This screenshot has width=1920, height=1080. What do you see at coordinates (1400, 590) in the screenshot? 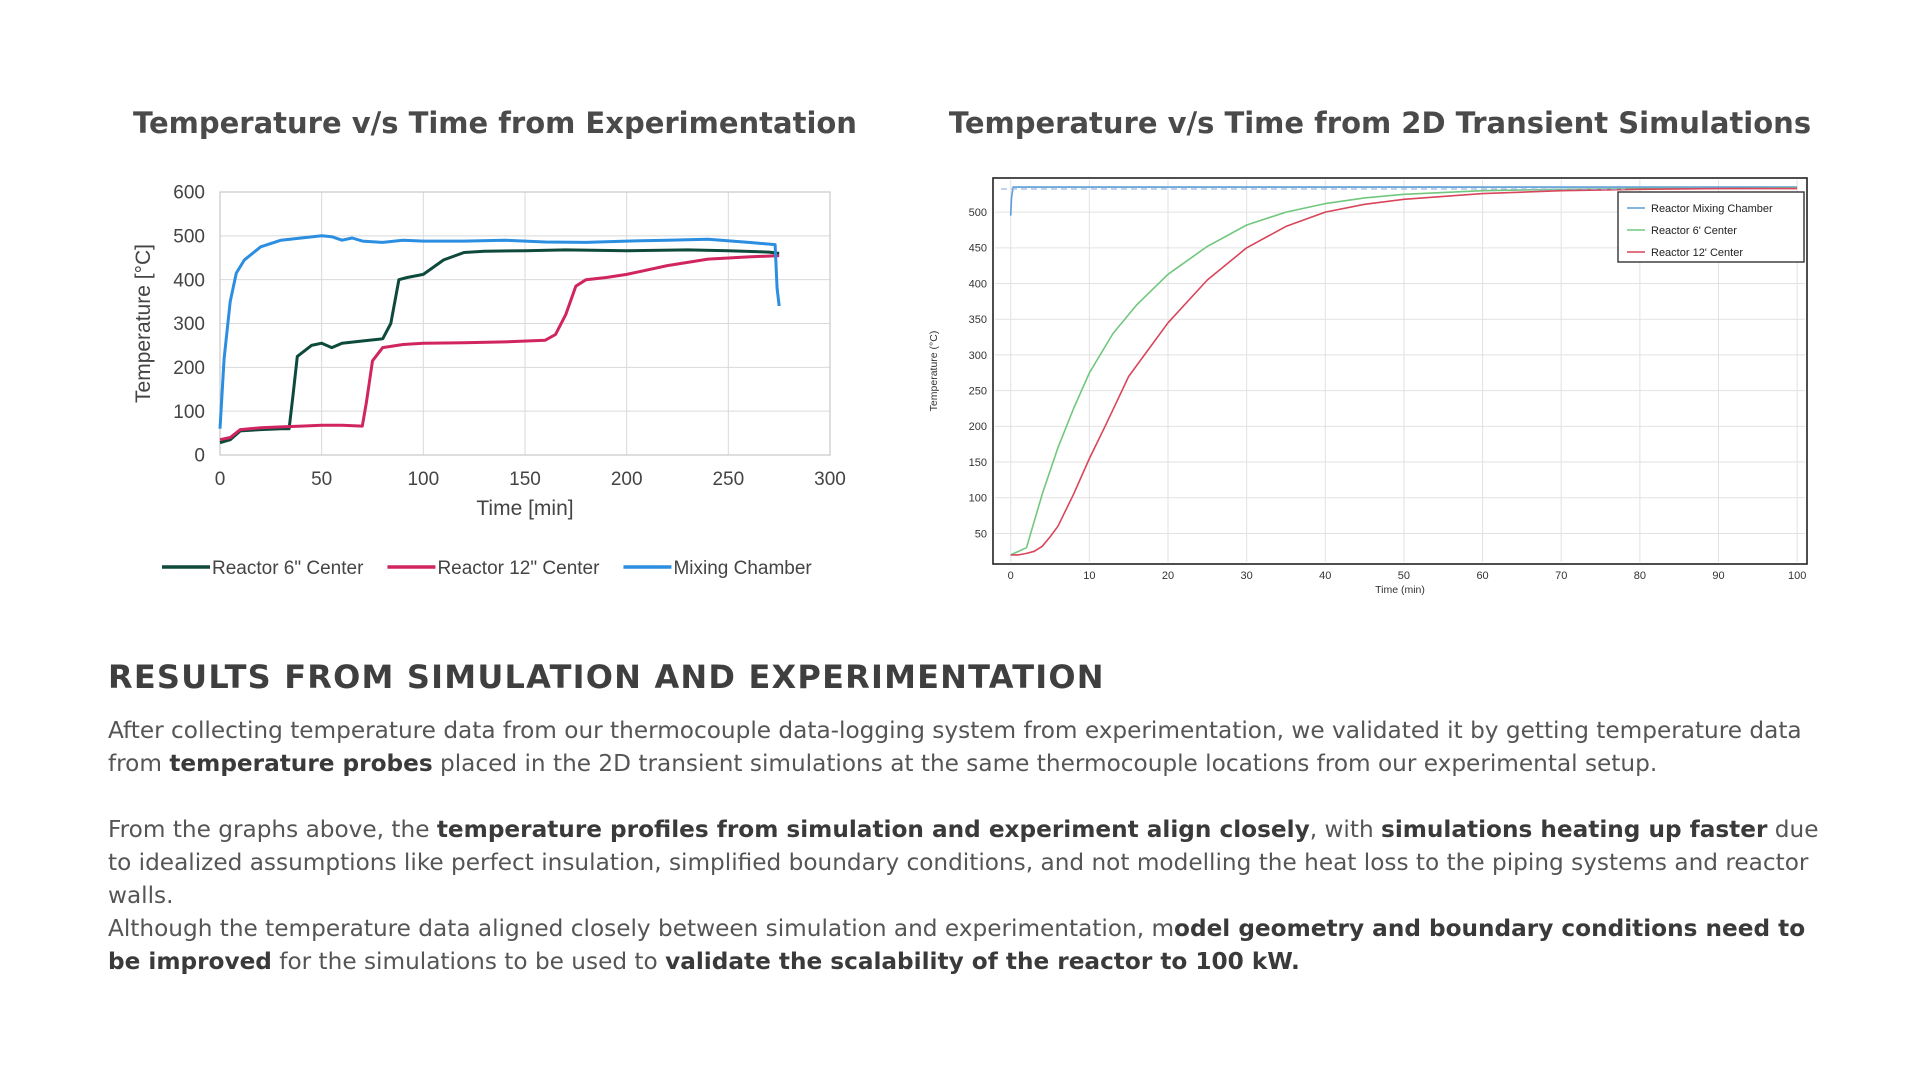
I see `x-axis-label: Time (min)` at bounding box center [1400, 590].